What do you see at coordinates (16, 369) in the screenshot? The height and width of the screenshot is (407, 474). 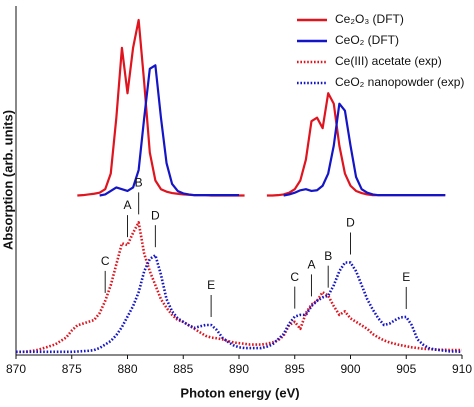 I see `x-tick-label: 870` at bounding box center [16, 369].